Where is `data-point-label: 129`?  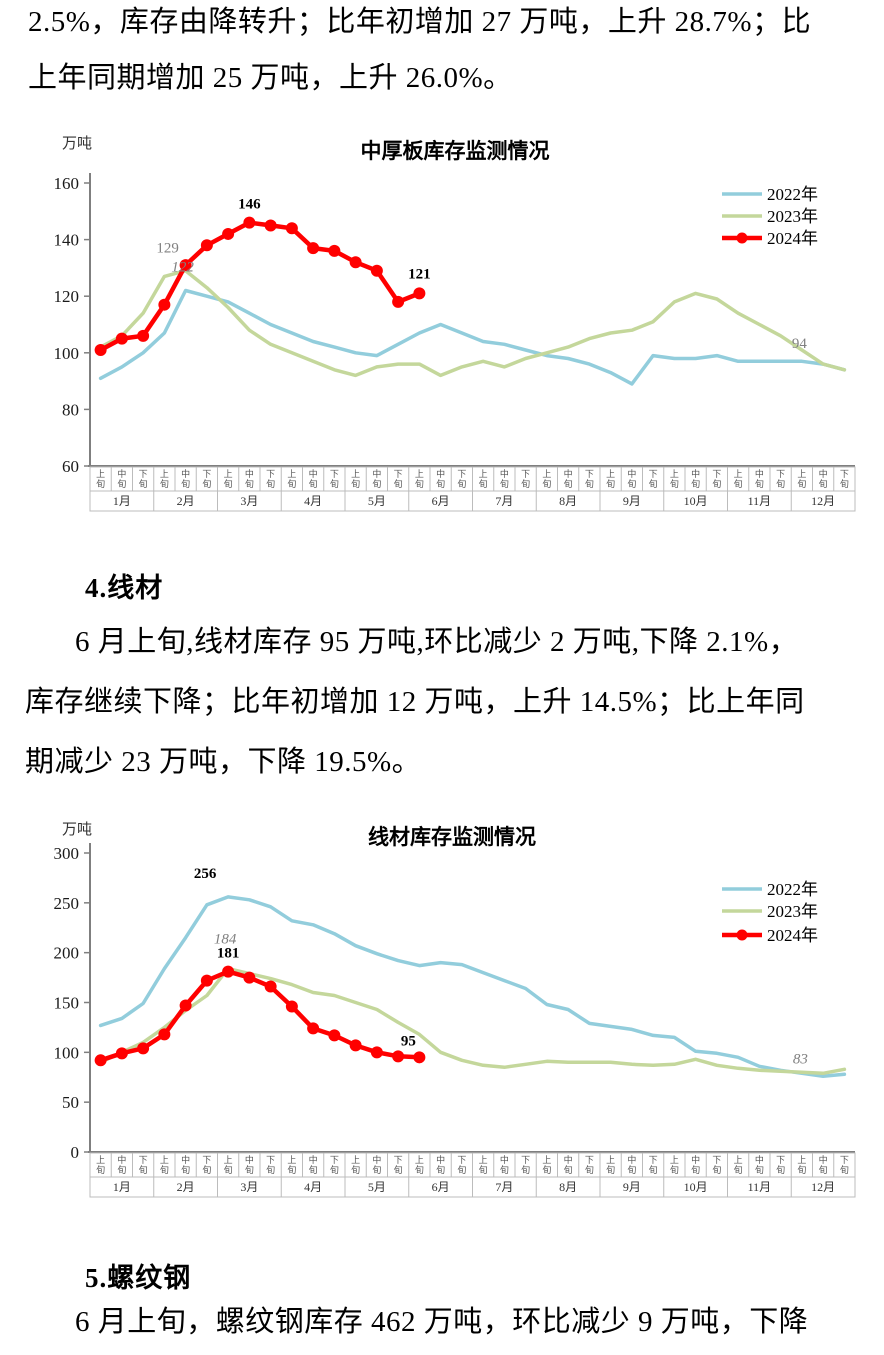
data-point-label: 129 is located at coordinates (167, 249).